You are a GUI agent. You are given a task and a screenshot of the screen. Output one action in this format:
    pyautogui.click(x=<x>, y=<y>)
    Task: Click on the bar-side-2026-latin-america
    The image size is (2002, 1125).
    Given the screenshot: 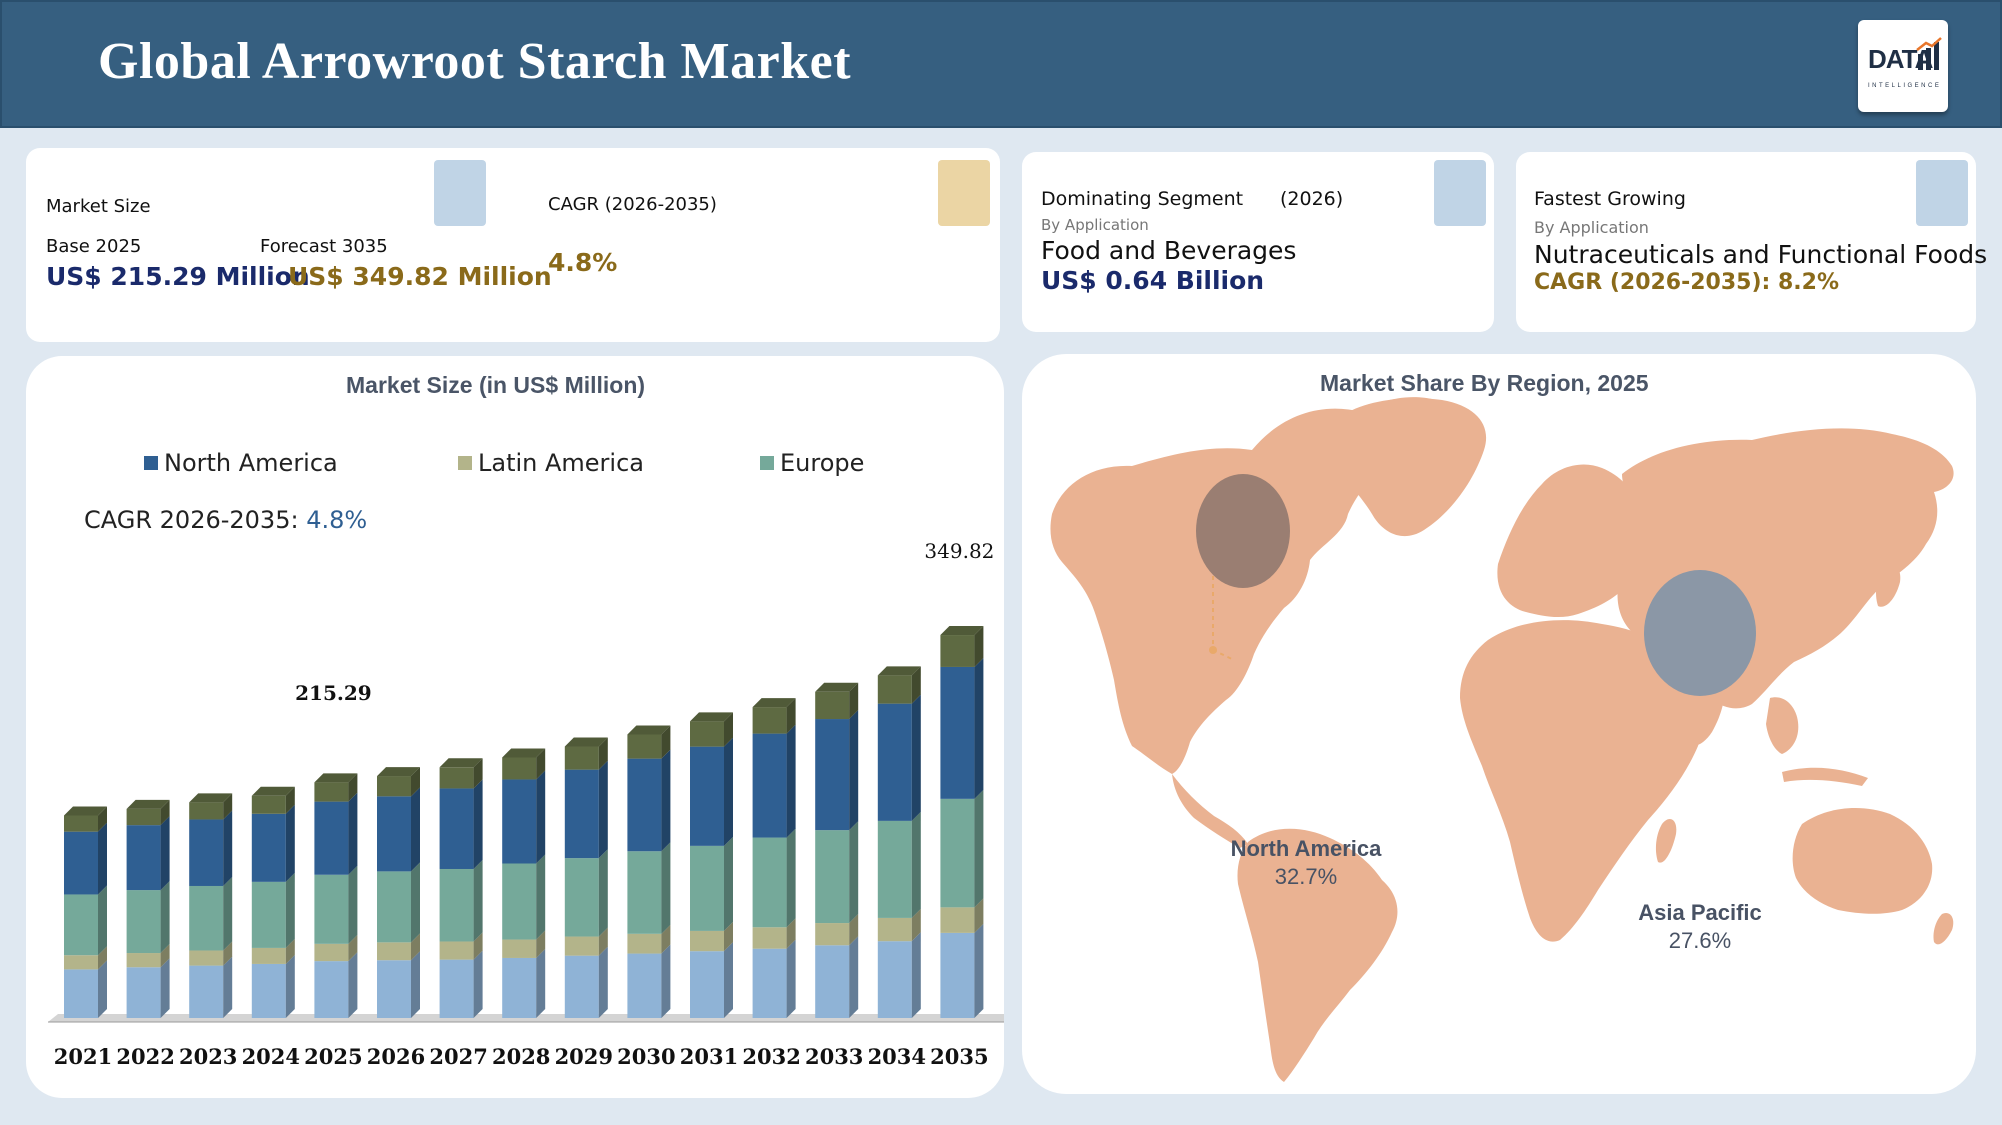 What is the action you would take?
    pyautogui.click(x=415, y=947)
    